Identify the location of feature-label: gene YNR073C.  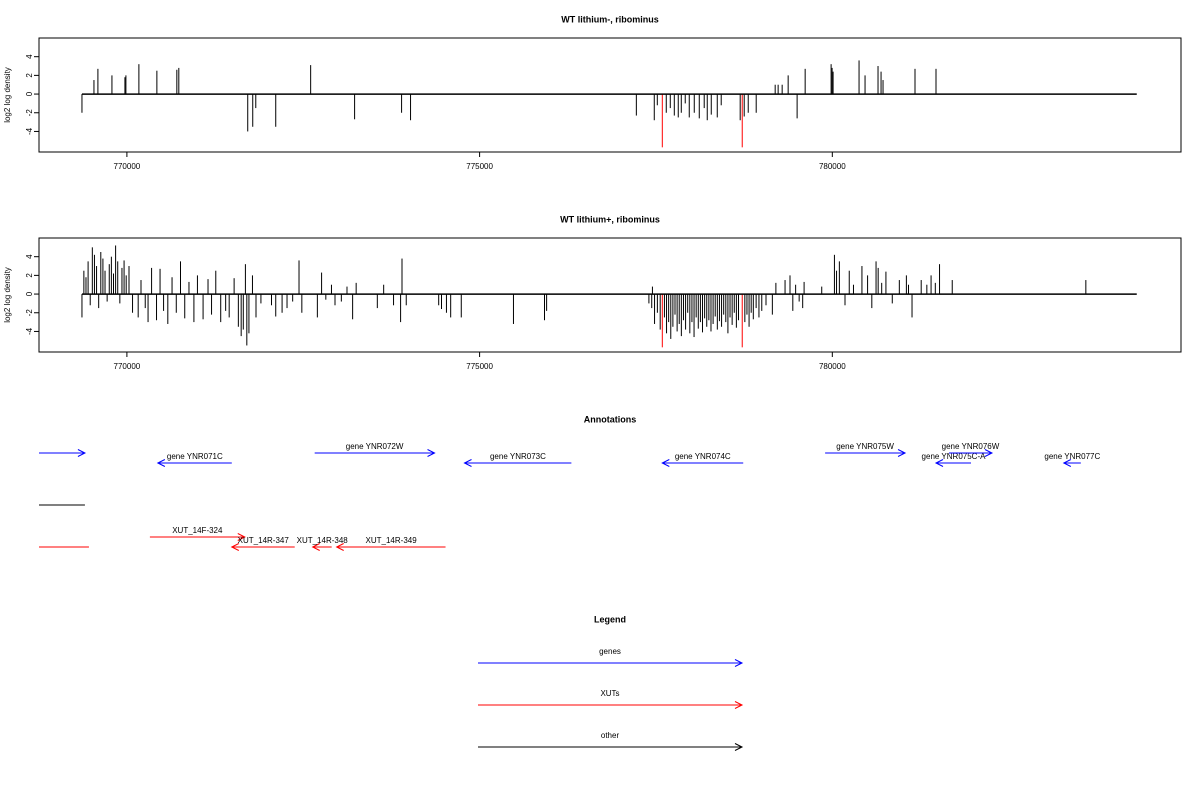
(518, 456).